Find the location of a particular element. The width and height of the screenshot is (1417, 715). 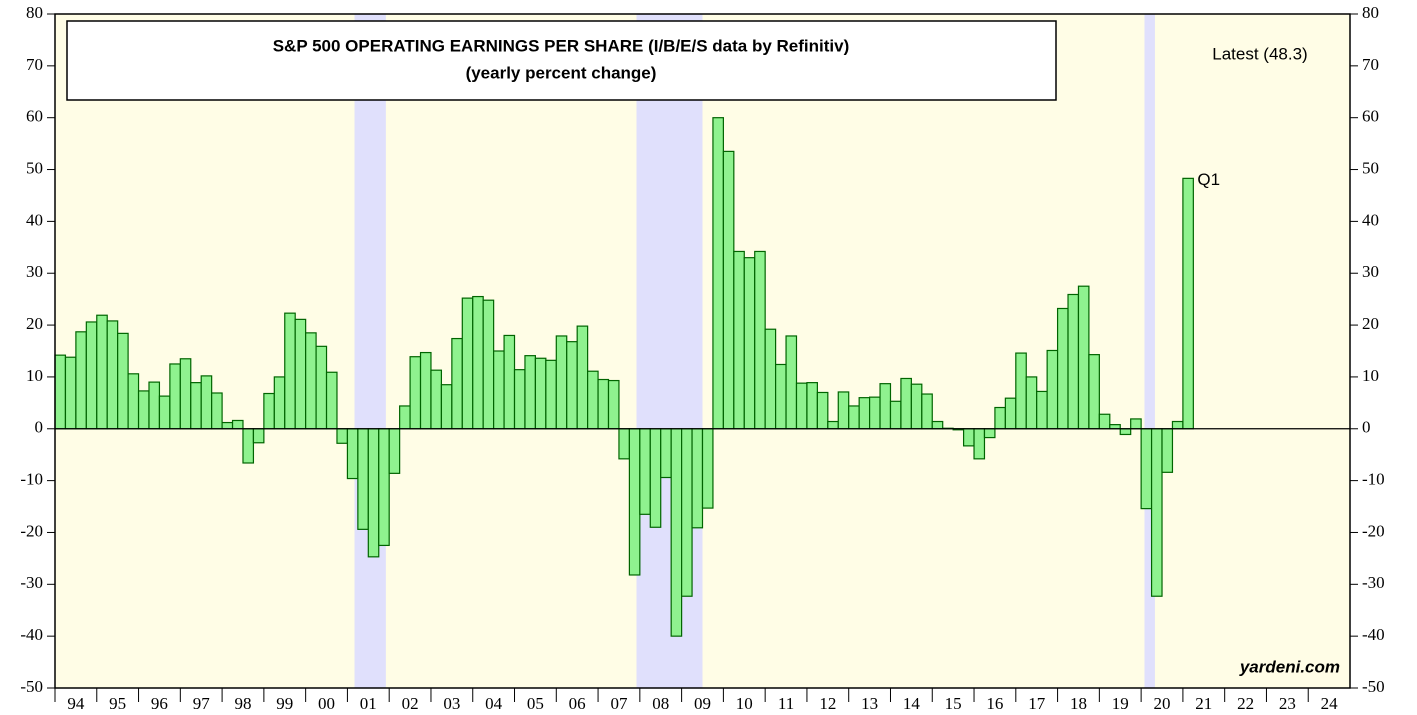

x-tick-label: 00 is located at coordinates (326, 703).